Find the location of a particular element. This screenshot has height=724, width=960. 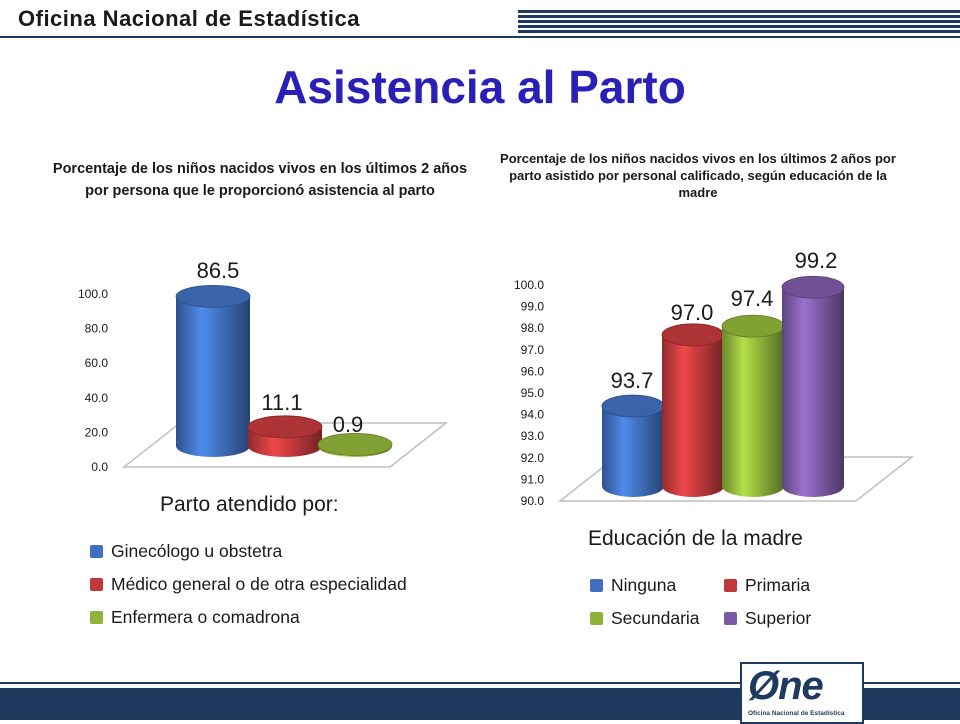

chart-1-value-label: 97.0 is located at coordinates (692, 312).